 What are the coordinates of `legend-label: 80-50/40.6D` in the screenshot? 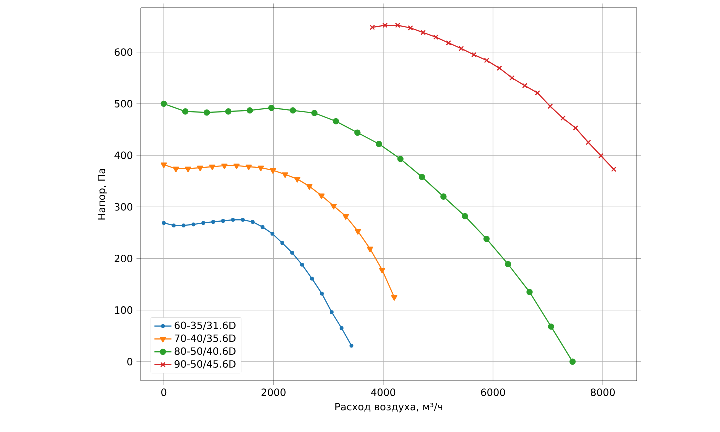 It's located at (205, 352).